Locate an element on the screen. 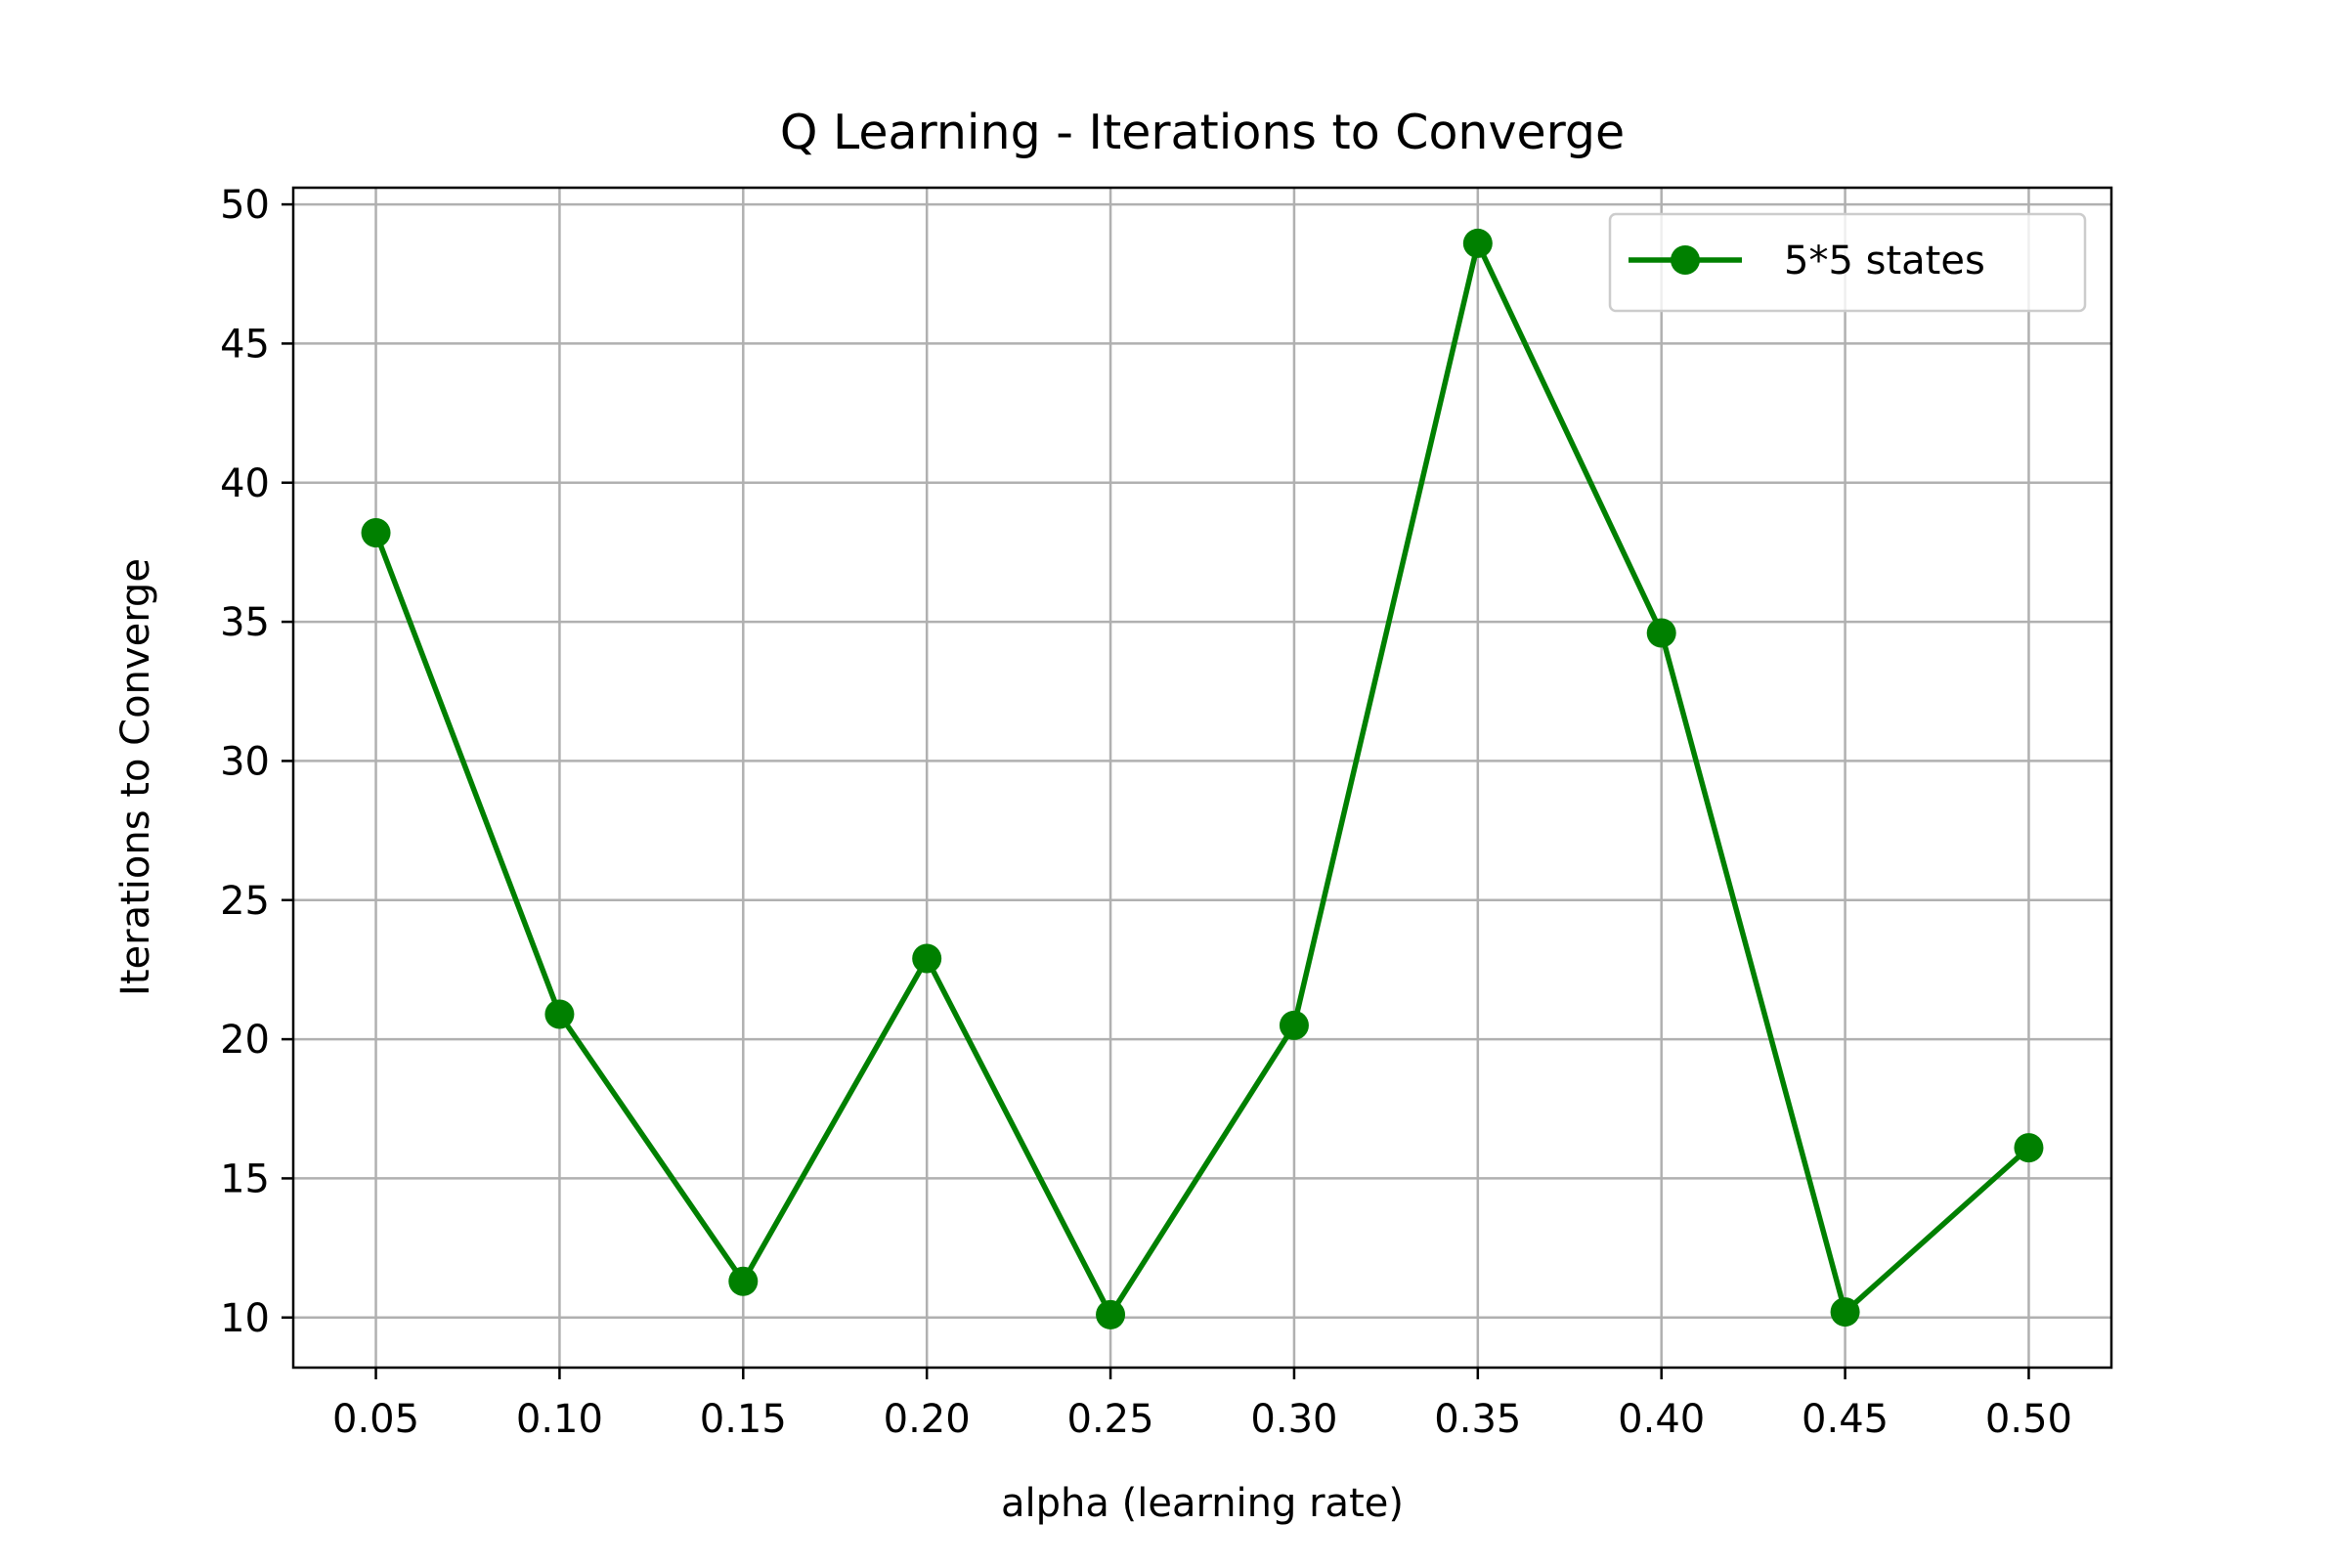 Image resolution: width=2346 pixels, height=1568 pixels. legend-box is located at coordinates (1848, 262).